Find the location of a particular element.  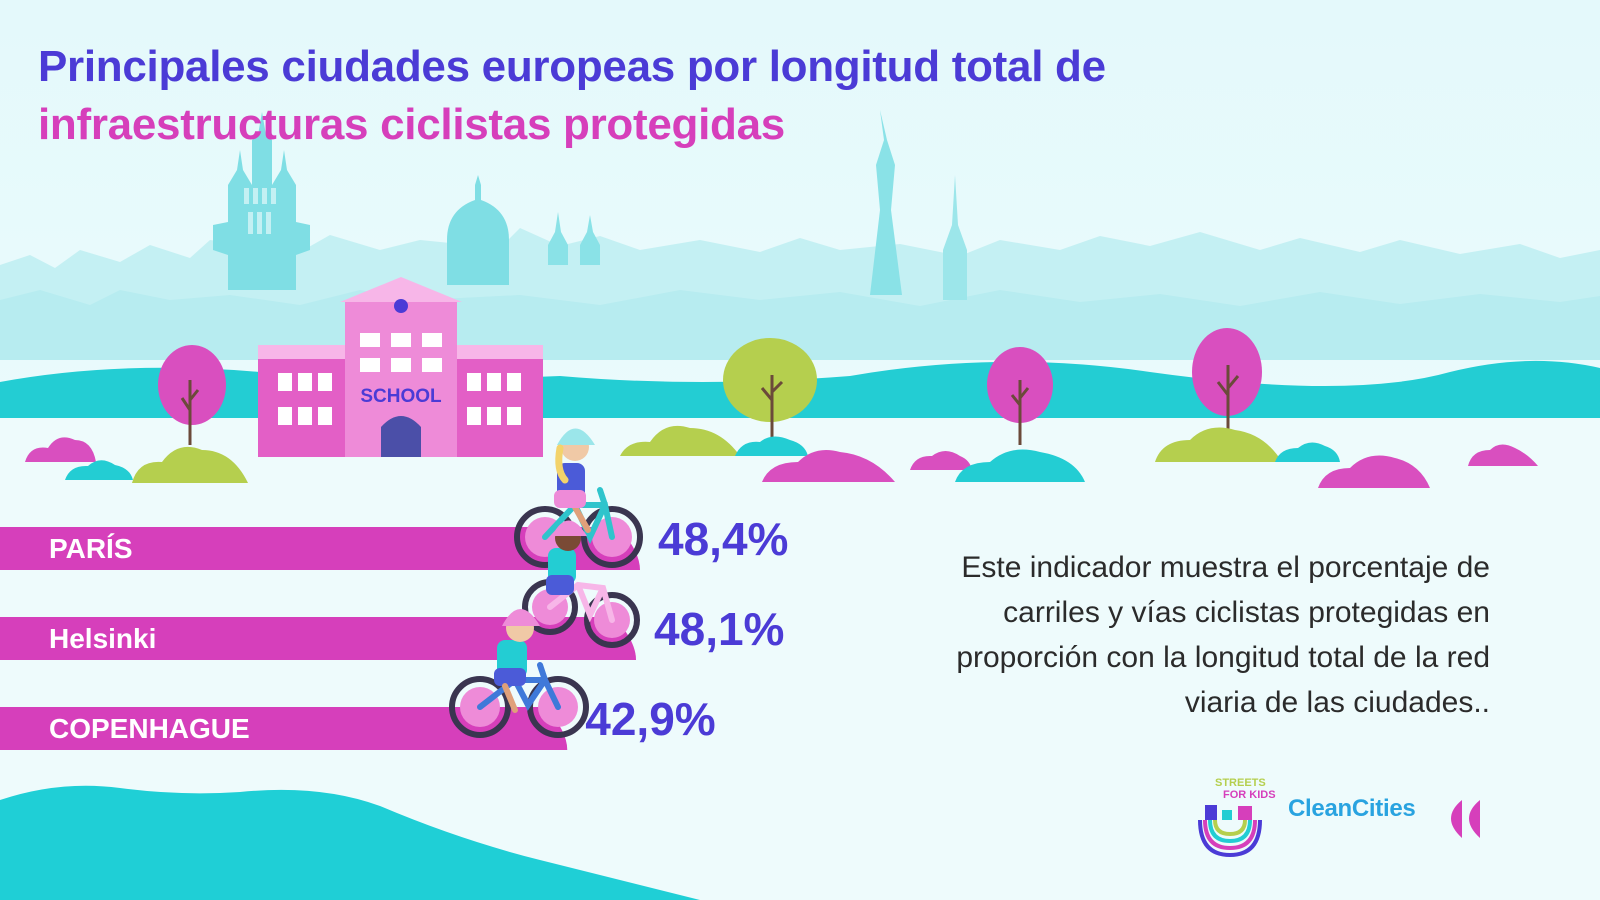

value-label-1: 48,4% is located at coordinates (723, 539).